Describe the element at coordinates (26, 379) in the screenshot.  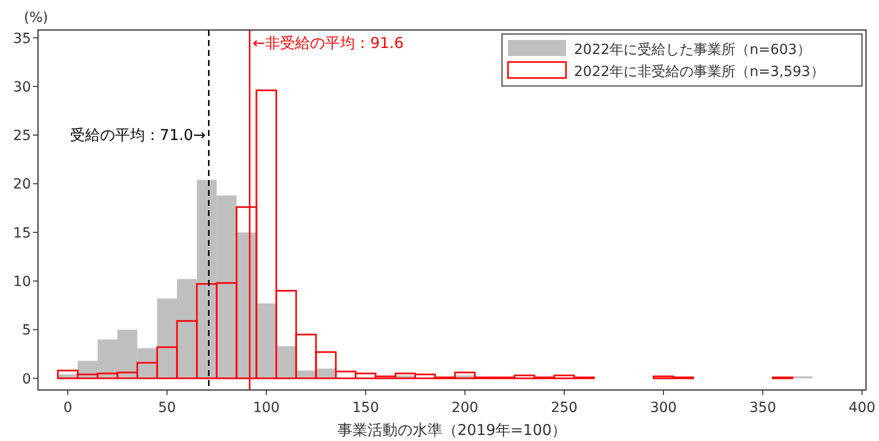
I see `y-tick-label: 0` at that location.